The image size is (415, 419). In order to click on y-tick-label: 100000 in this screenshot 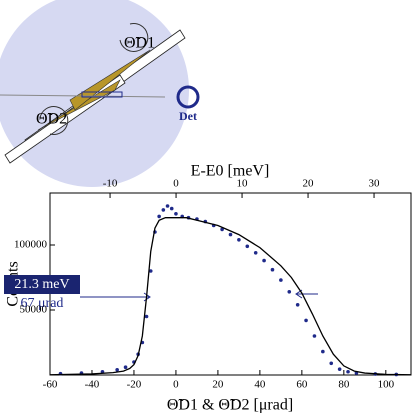, I will do `click(31, 245)`.